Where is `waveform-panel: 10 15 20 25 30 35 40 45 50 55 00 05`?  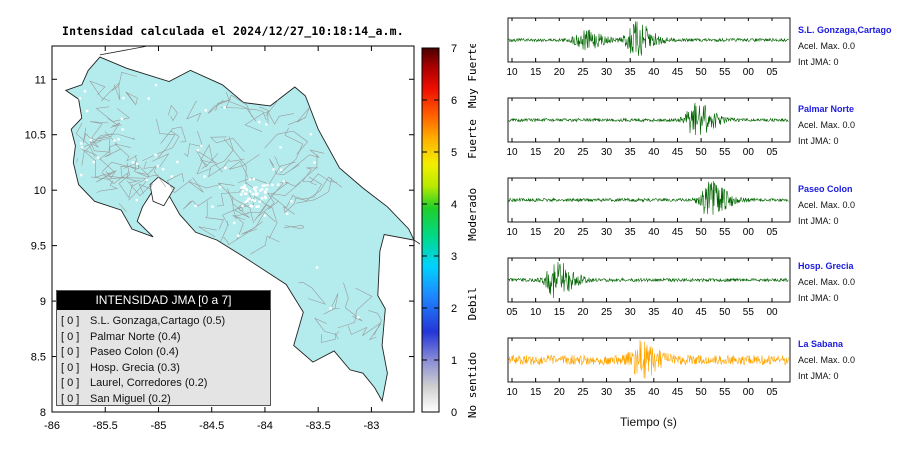
waveform-panel: 10 15 20 25 30 35 40 45 50 55 00 05 is located at coordinates (648, 367).